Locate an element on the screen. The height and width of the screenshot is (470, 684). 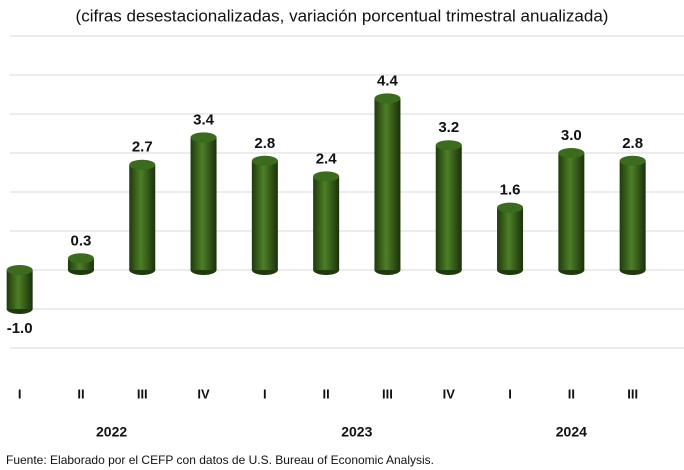
value-label: 3.2 is located at coordinates (448, 127).